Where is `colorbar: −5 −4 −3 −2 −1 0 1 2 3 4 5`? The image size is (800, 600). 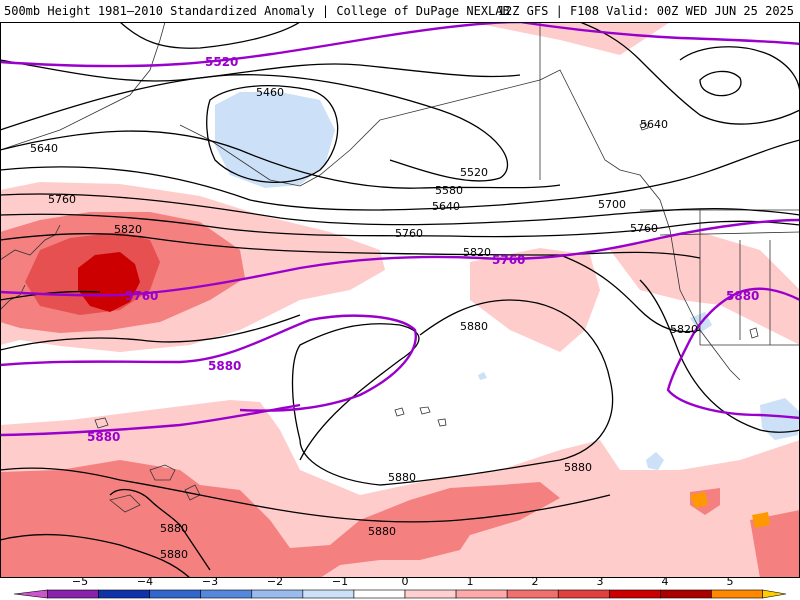 colorbar: −5 −4 −3 −2 −1 0 1 2 3 4 5 is located at coordinates (400, 587).